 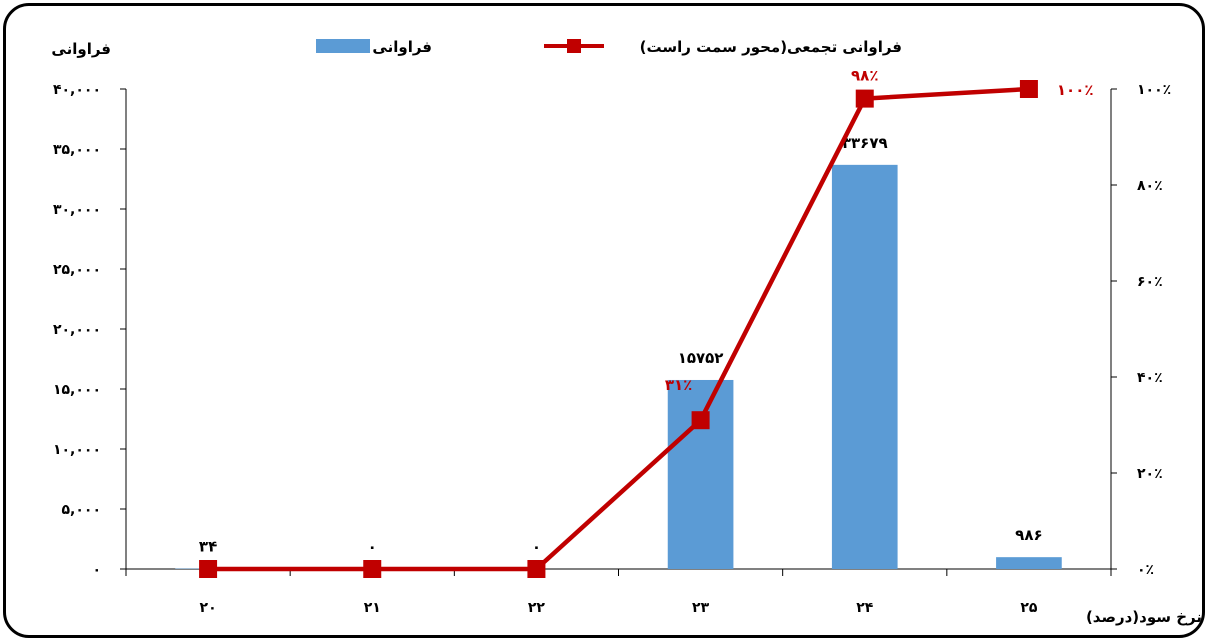 I want to click on line-data-label: ۹۸٪, so click(x=864, y=76).